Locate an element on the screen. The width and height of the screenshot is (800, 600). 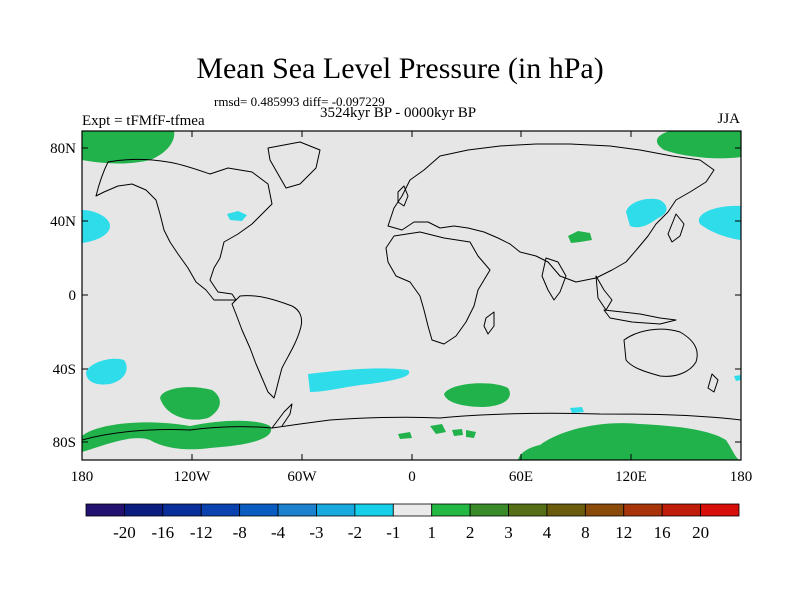
colorbar-label: 8 is located at coordinates (585, 532).